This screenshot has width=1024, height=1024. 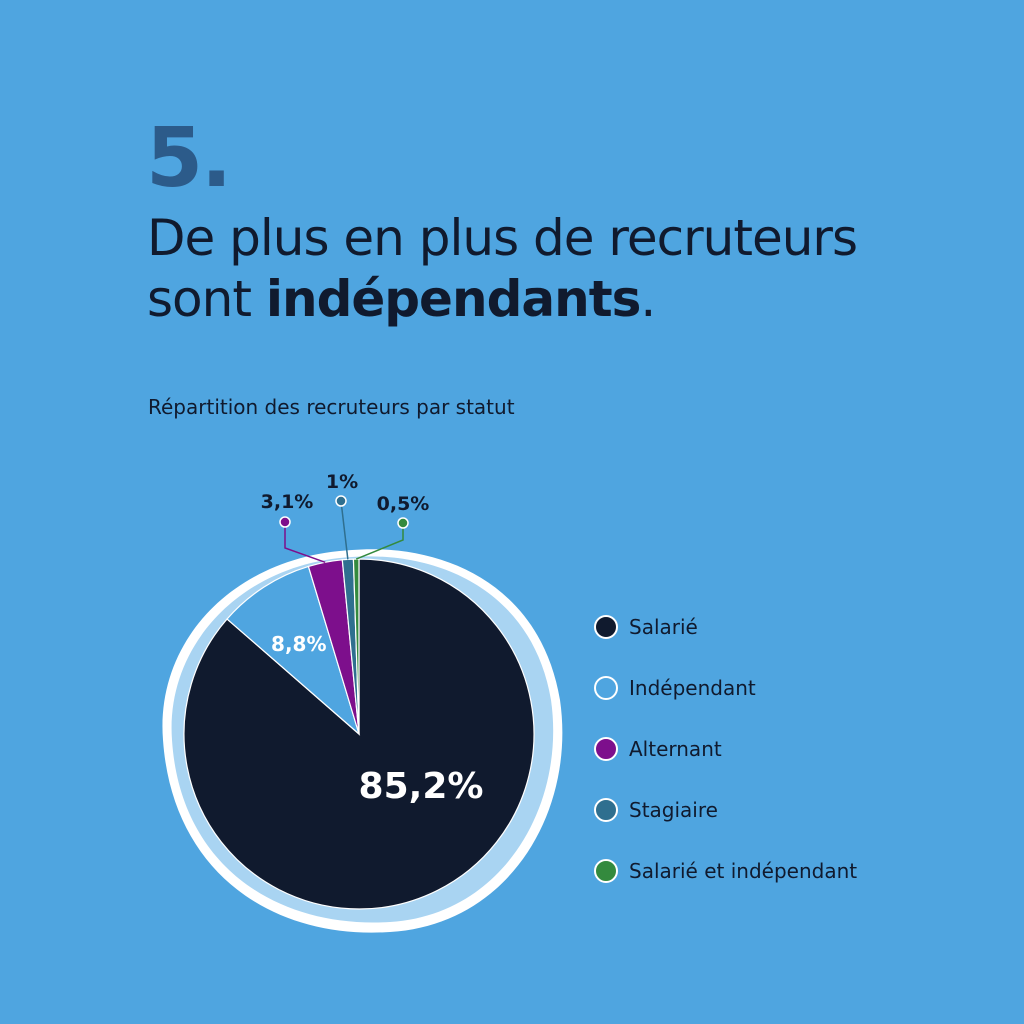 What do you see at coordinates (342, 482) in the screenshot?
I see `data-label-stagiaire: 1%` at bounding box center [342, 482].